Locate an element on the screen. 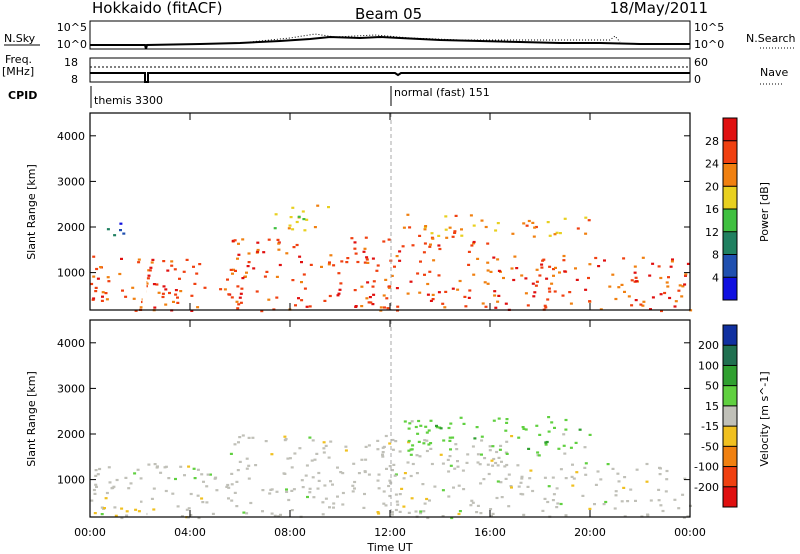 This screenshot has height=554, width=800. colorbar-tick-label: 200 is located at coordinates (708, 345).